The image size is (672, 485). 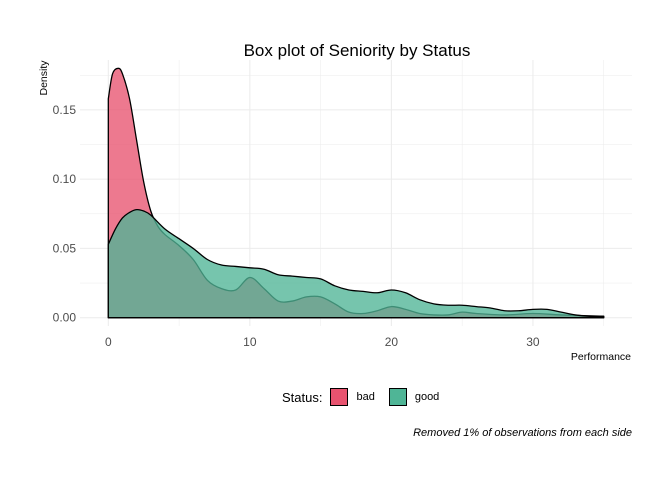 What do you see at coordinates (65, 318) in the screenshot?
I see `y-tick-label: 0.00` at bounding box center [65, 318].